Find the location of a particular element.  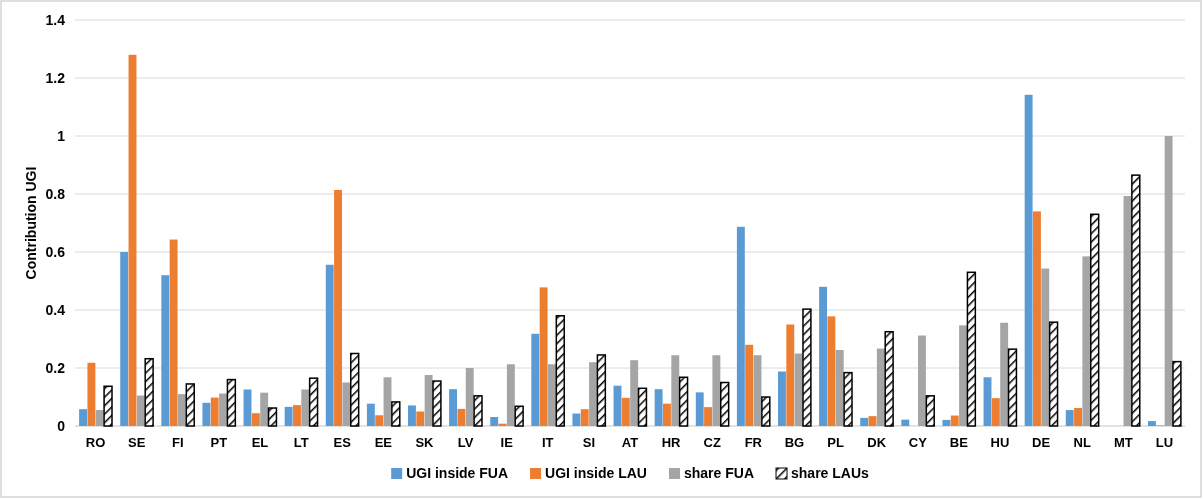

x-tick-label: EL is located at coordinates (260, 443).